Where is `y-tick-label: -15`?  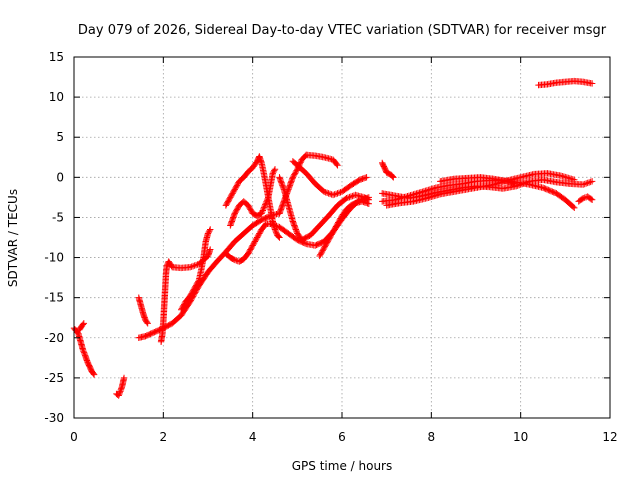 y-tick-label: -15 is located at coordinates (54, 298).